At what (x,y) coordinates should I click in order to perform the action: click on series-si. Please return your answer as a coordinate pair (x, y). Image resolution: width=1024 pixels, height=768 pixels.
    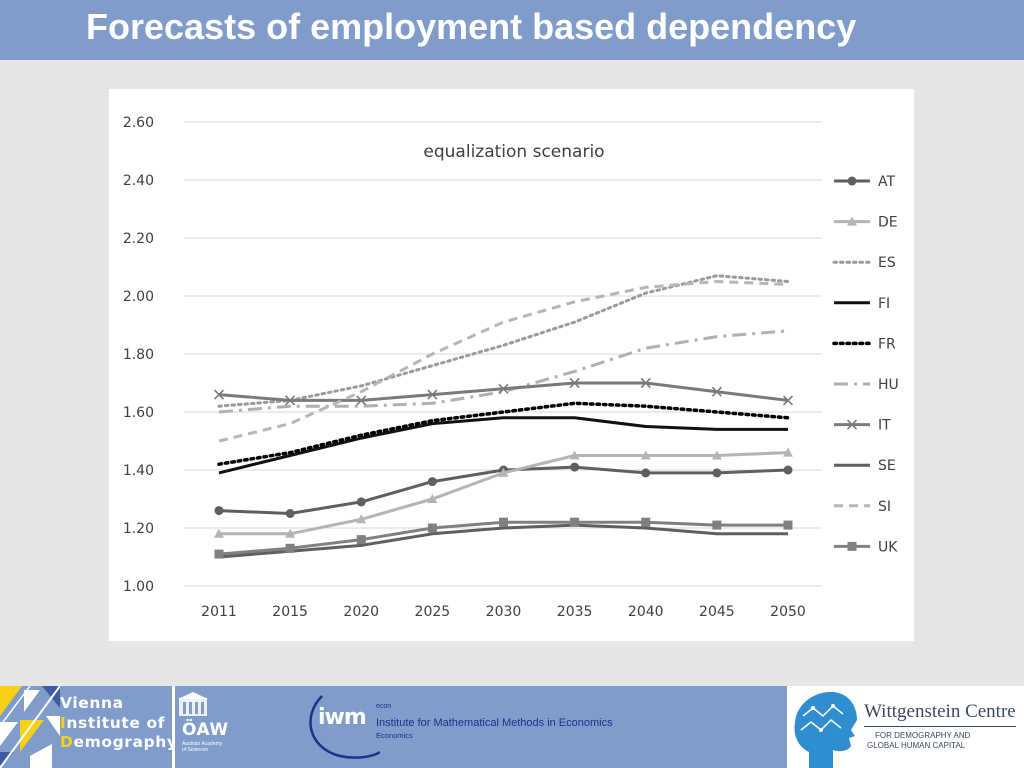
    Looking at the image, I should click on (503, 361).